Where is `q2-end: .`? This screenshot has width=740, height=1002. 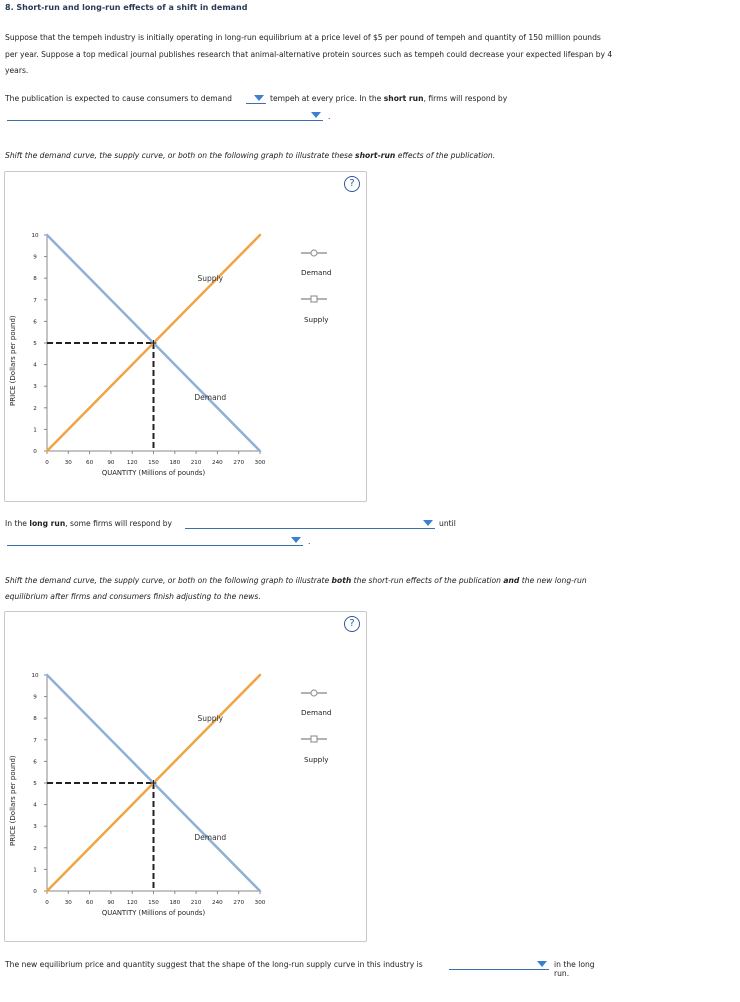
q2-end: . is located at coordinates (309, 541).